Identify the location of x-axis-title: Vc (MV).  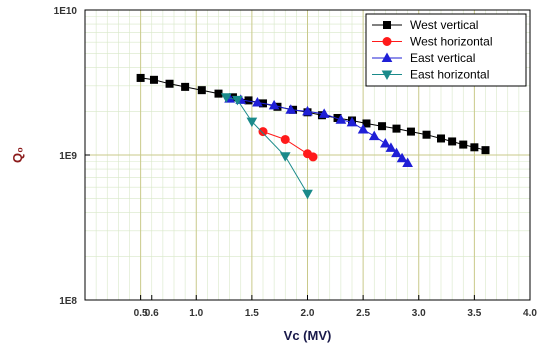
(308, 335).